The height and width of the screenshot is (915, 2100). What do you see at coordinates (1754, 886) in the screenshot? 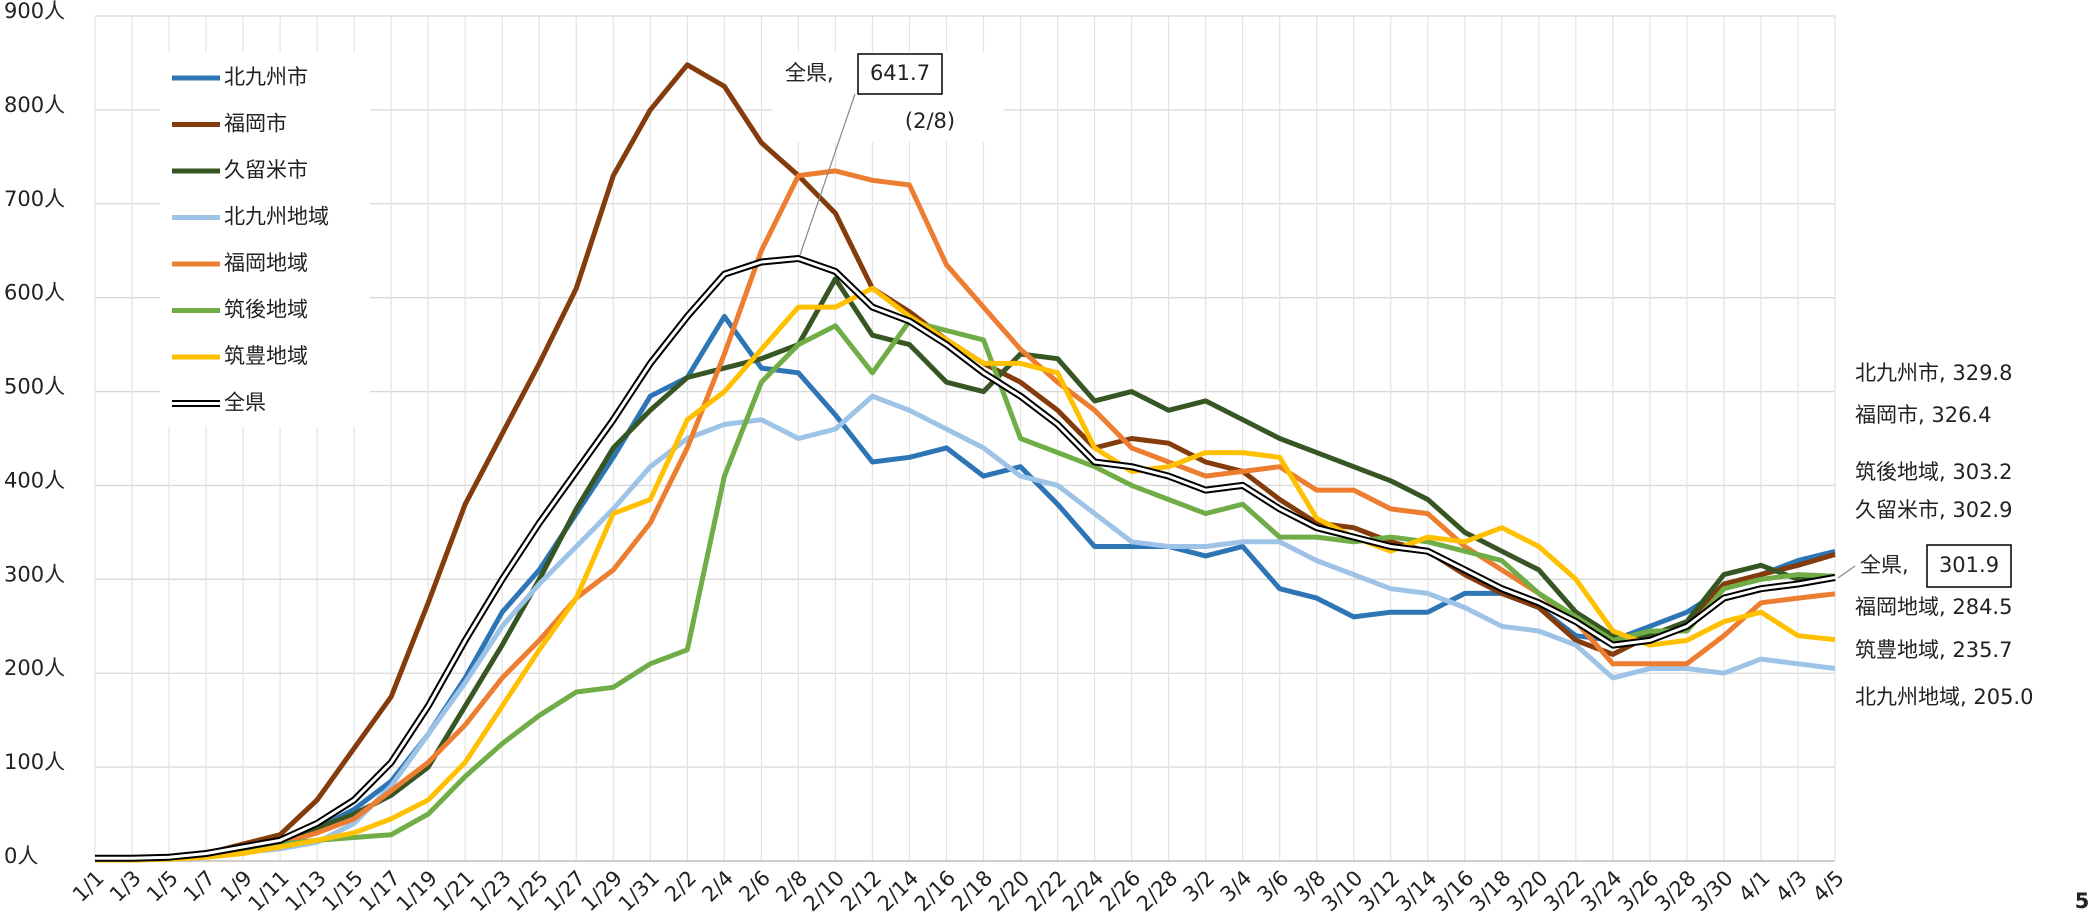
I see `x-tick-label: 4/1` at bounding box center [1754, 886].